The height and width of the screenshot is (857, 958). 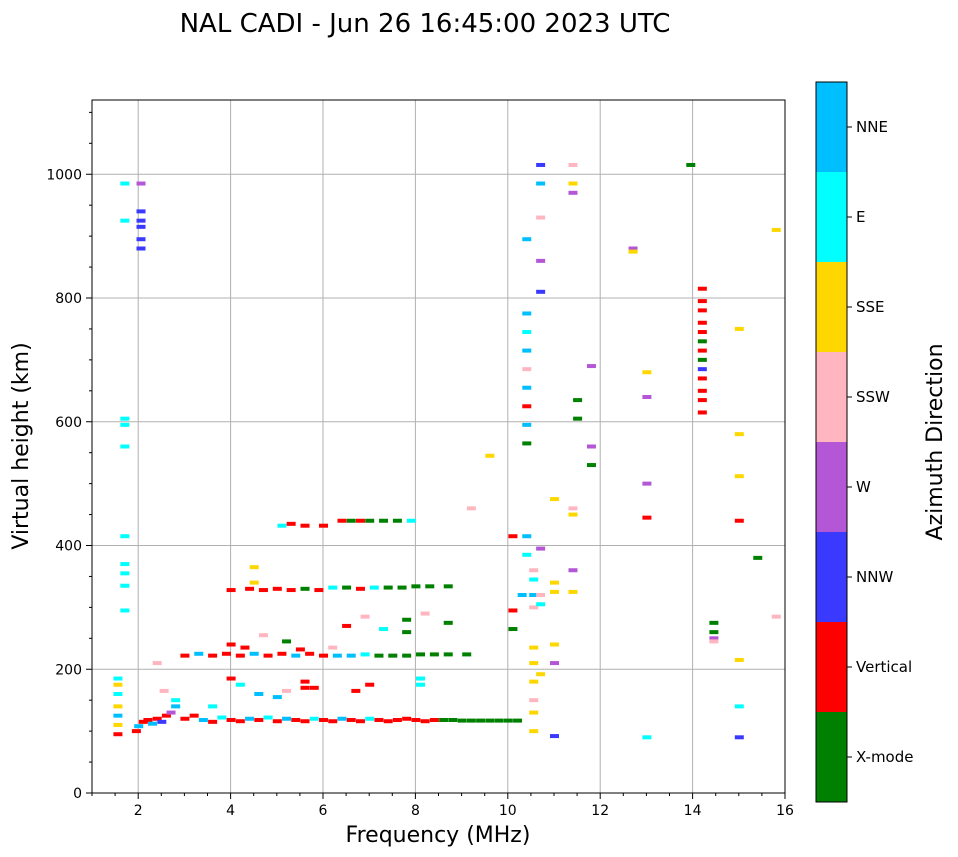 What do you see at coordinates (68, 423) in the screenshot?
I see `y-tick-label: 600` at bounding box center [68, 423].